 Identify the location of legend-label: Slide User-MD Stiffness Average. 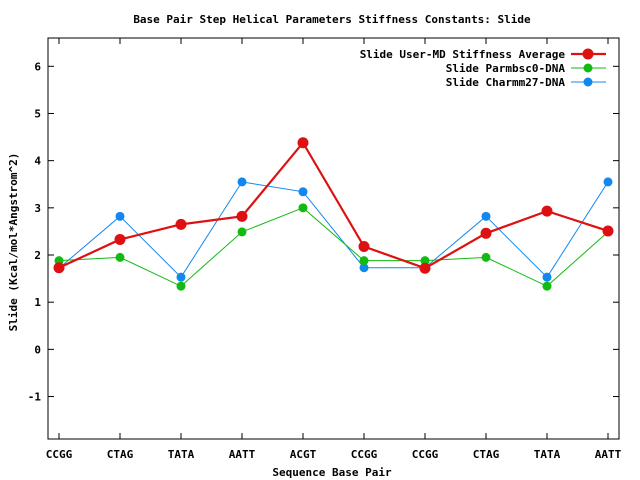
(463, 54).